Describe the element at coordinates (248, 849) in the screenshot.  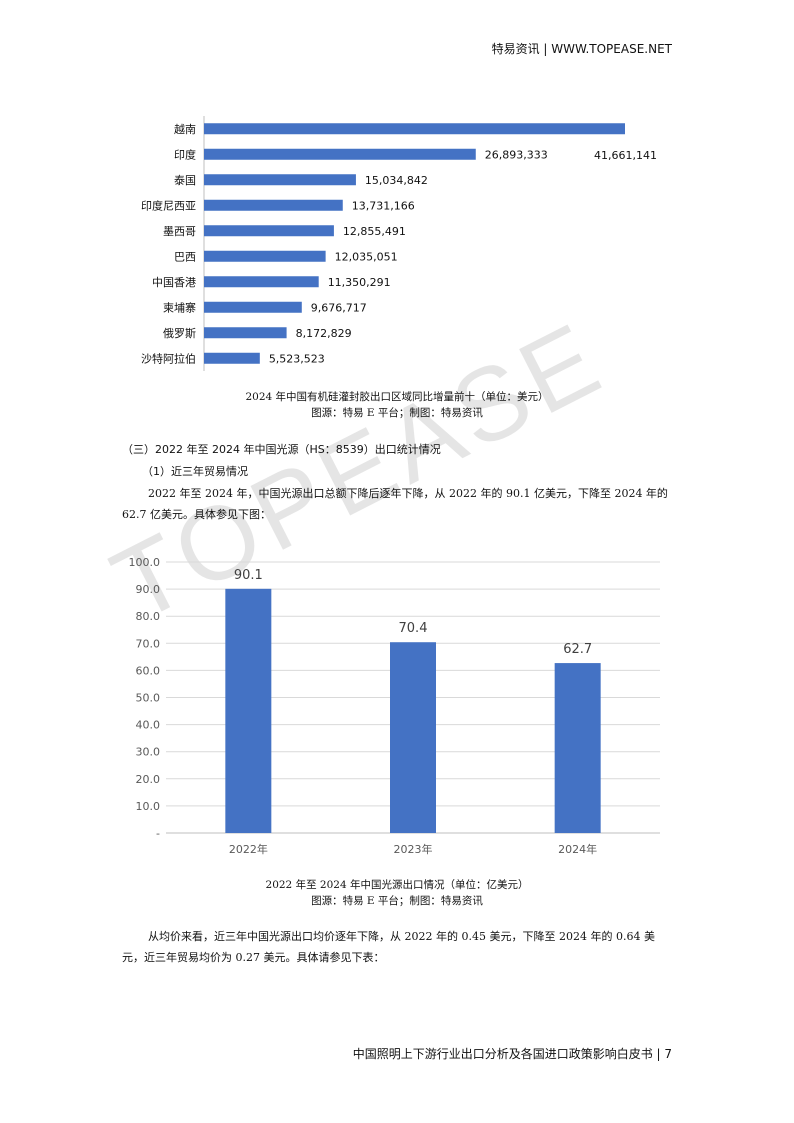
I see `x-tick-label-0: 2022年` at that location.